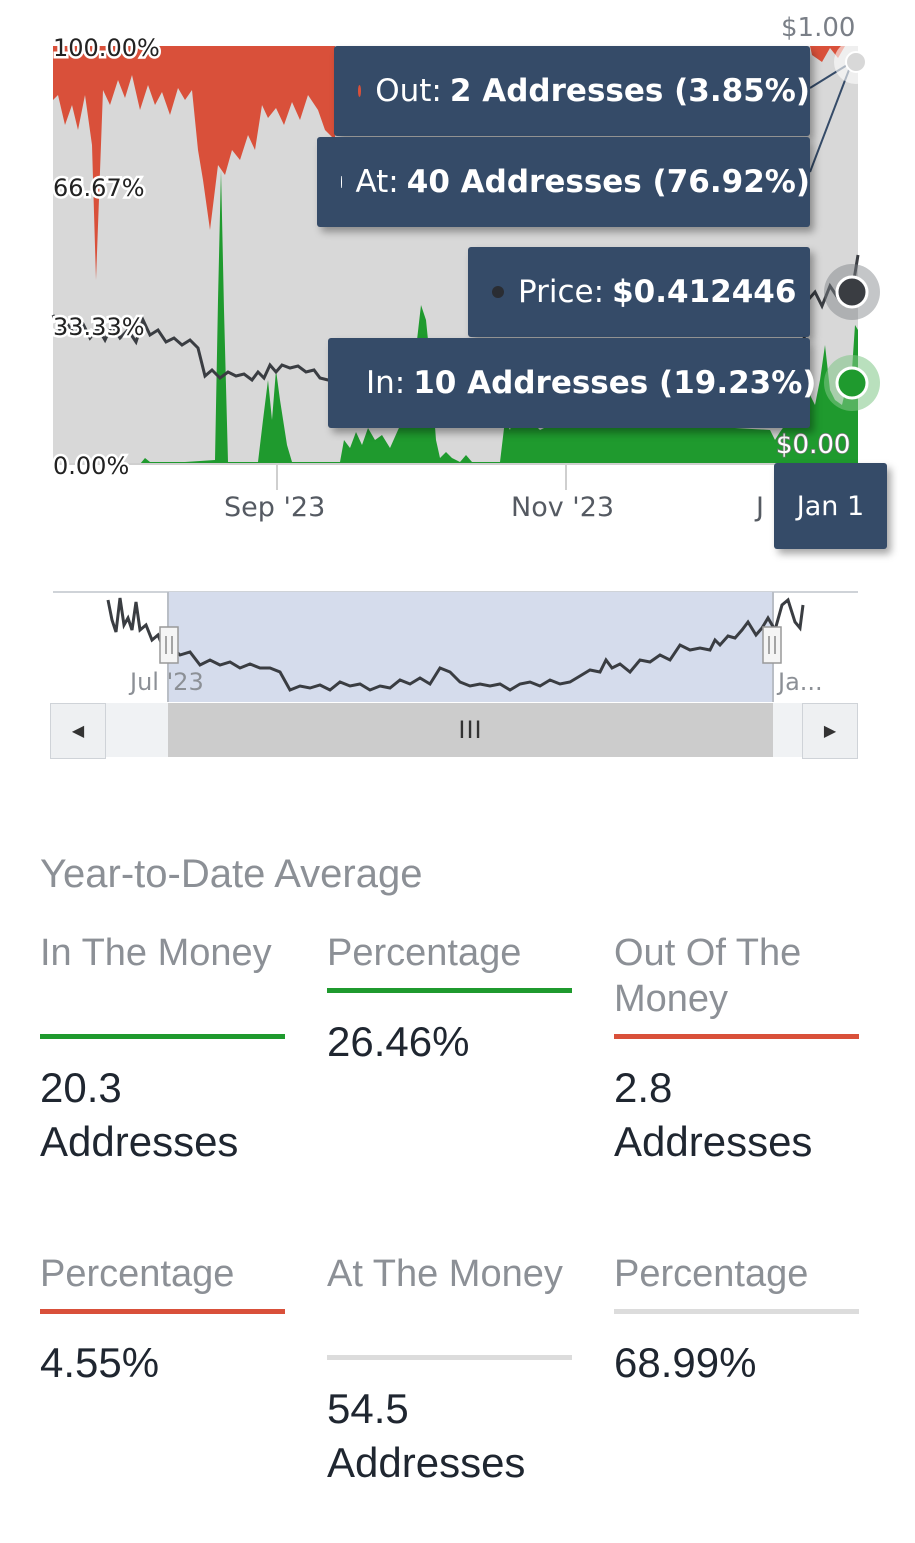 The height and width of the screenshot is (1543, 915). What do you see at coordinates (91, 466) in the screenshot?
I see `y-label-0: 0.00%` at bounding box center [91, 466].